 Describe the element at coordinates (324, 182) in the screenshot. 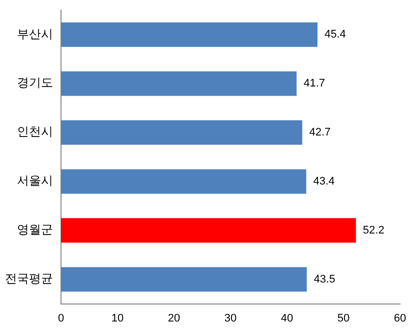

I see `data-label: 43.4` at that location.